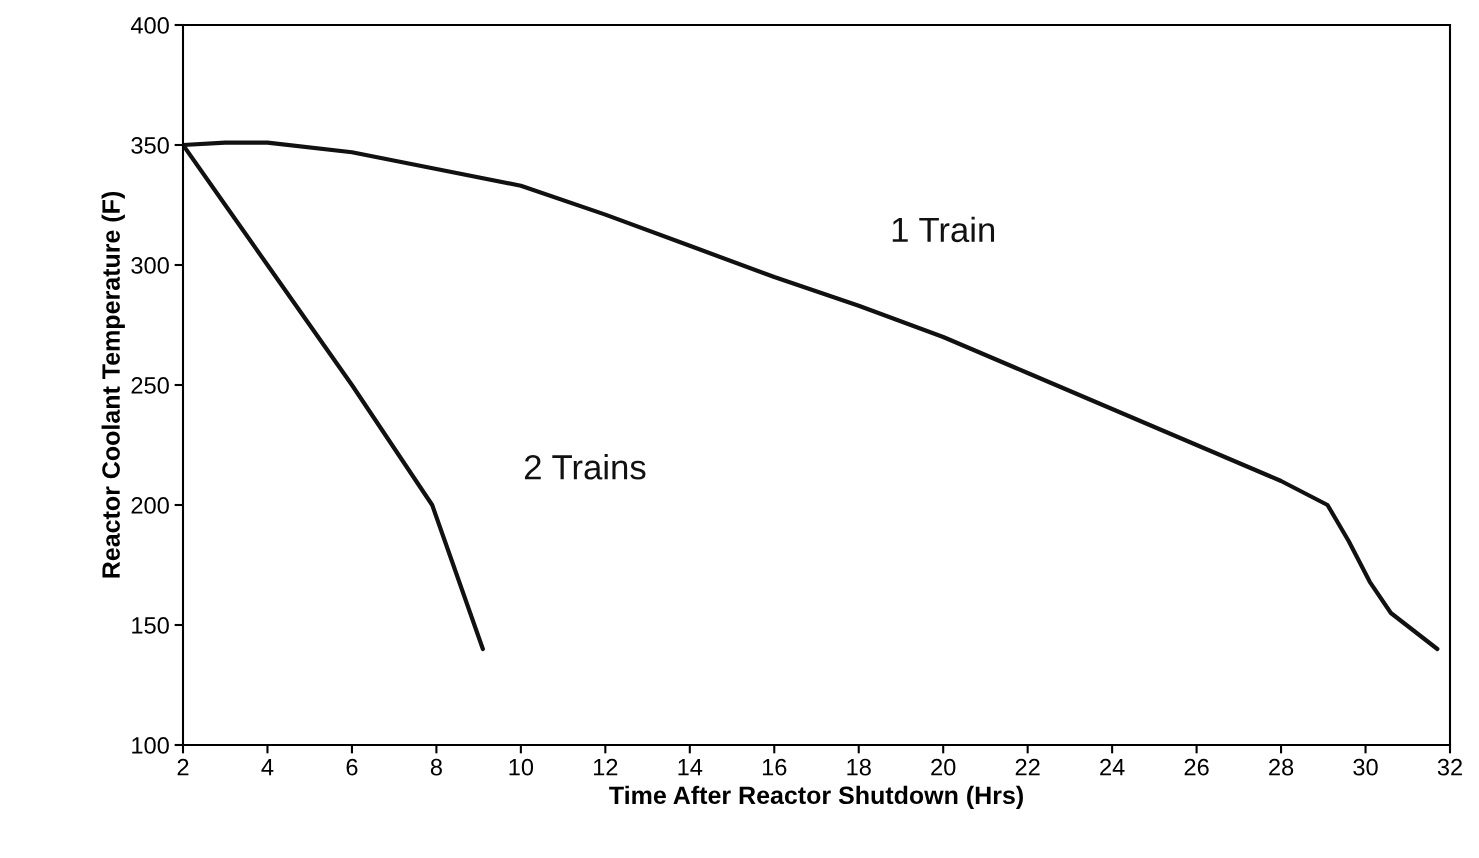 This screenshot has width=1479, height=858. I want to click on y-tick-label: 350, so click(150, 145).